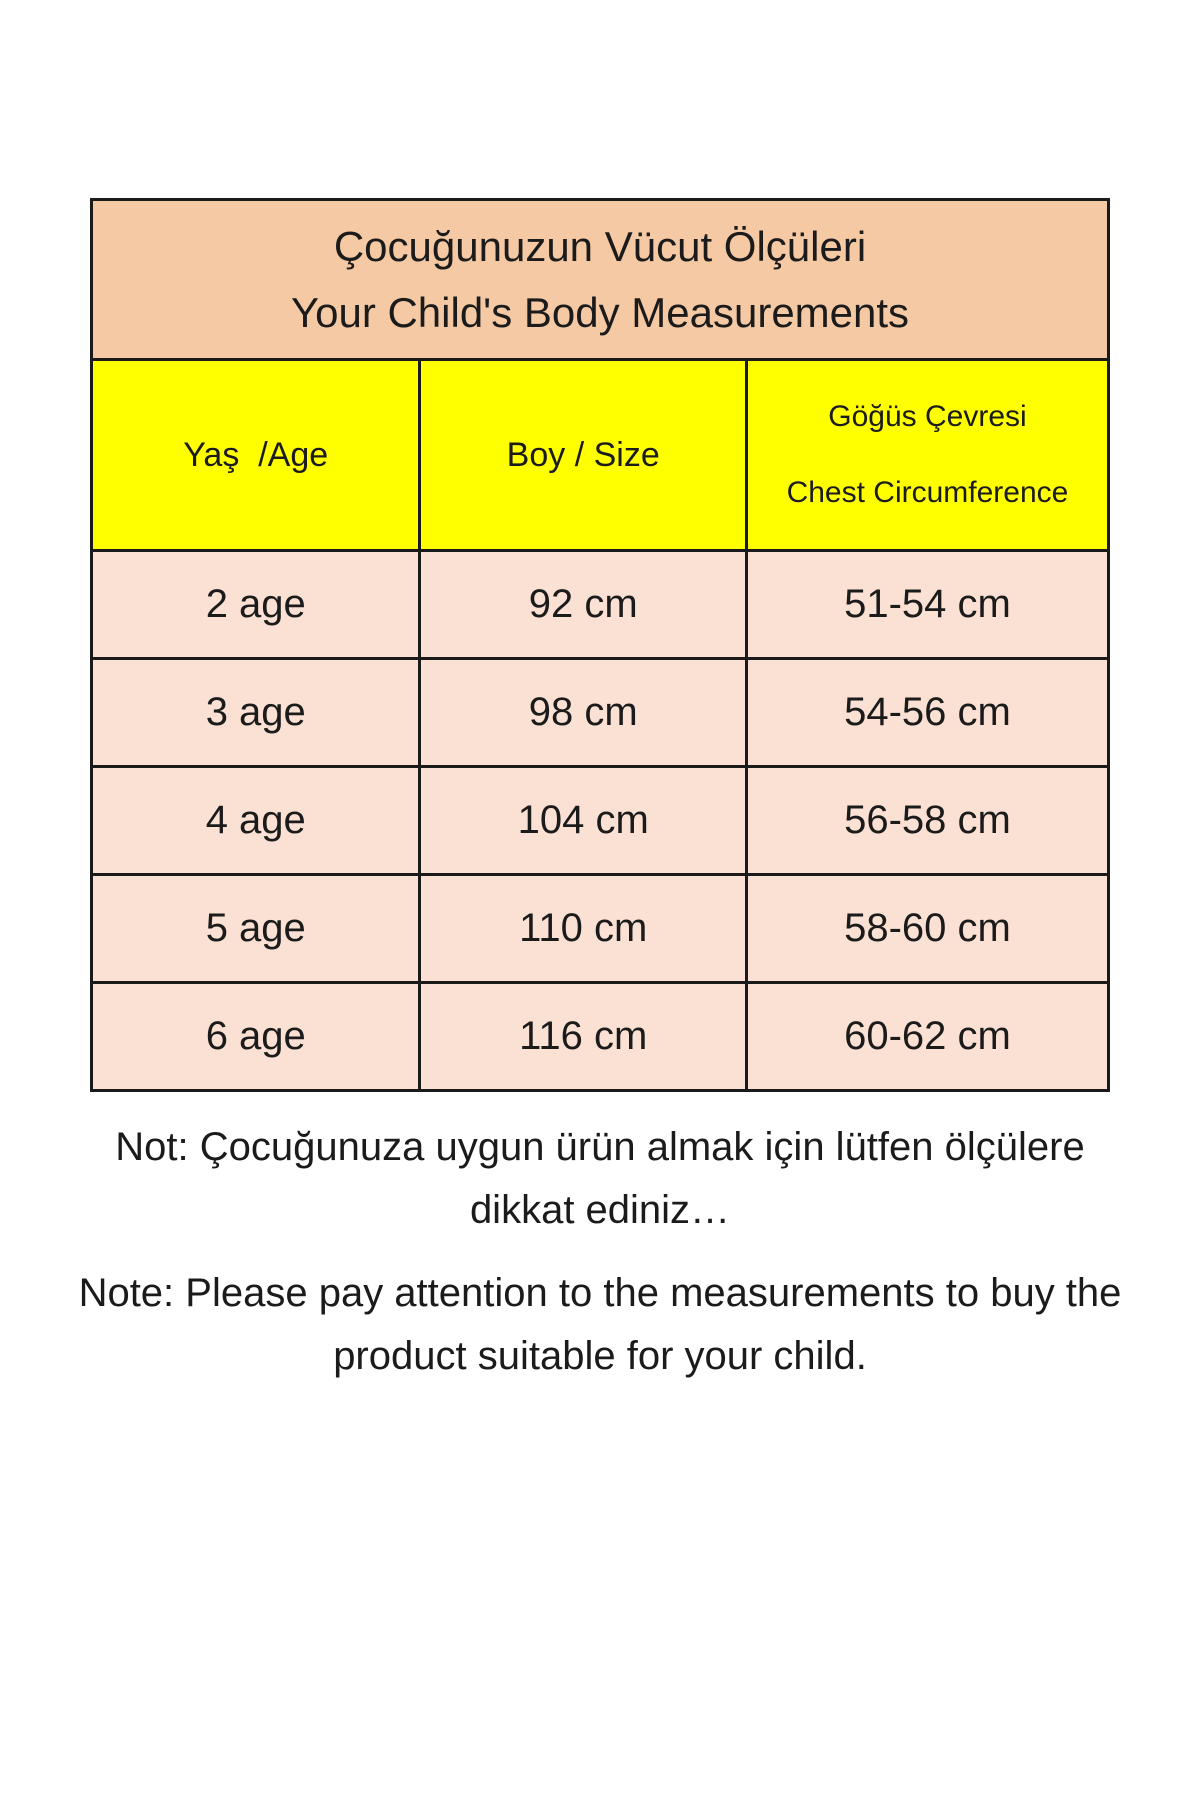 The width and height of the screenshot is (1200, 1800). Describe the element at coordinates (927, 820) in the screenshot. I see `chest-cell: 56-58 cm` at that location.